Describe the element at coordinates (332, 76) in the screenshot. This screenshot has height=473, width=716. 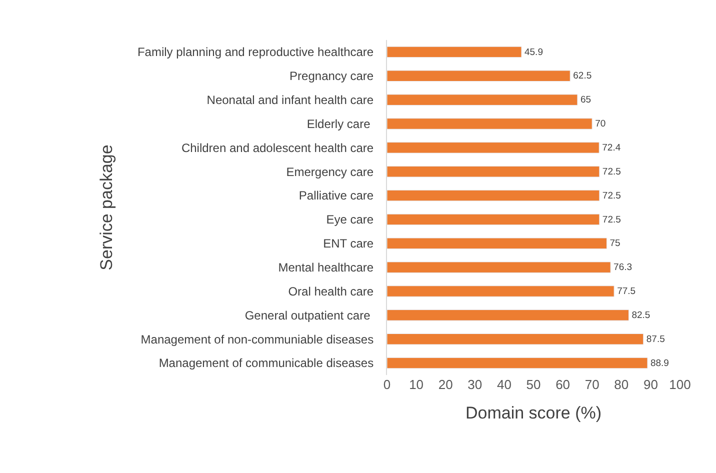
I see `y-tick-label: Pregnancy care` at that location.